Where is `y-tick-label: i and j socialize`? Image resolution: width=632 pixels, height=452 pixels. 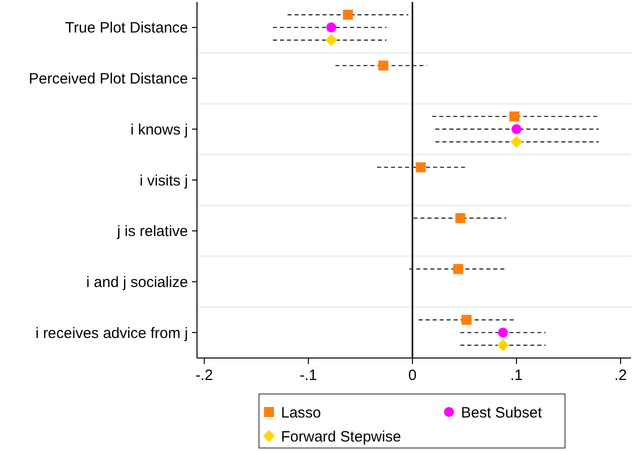 y-tick-label: i and j socialize is located at coordinates (137, 282).